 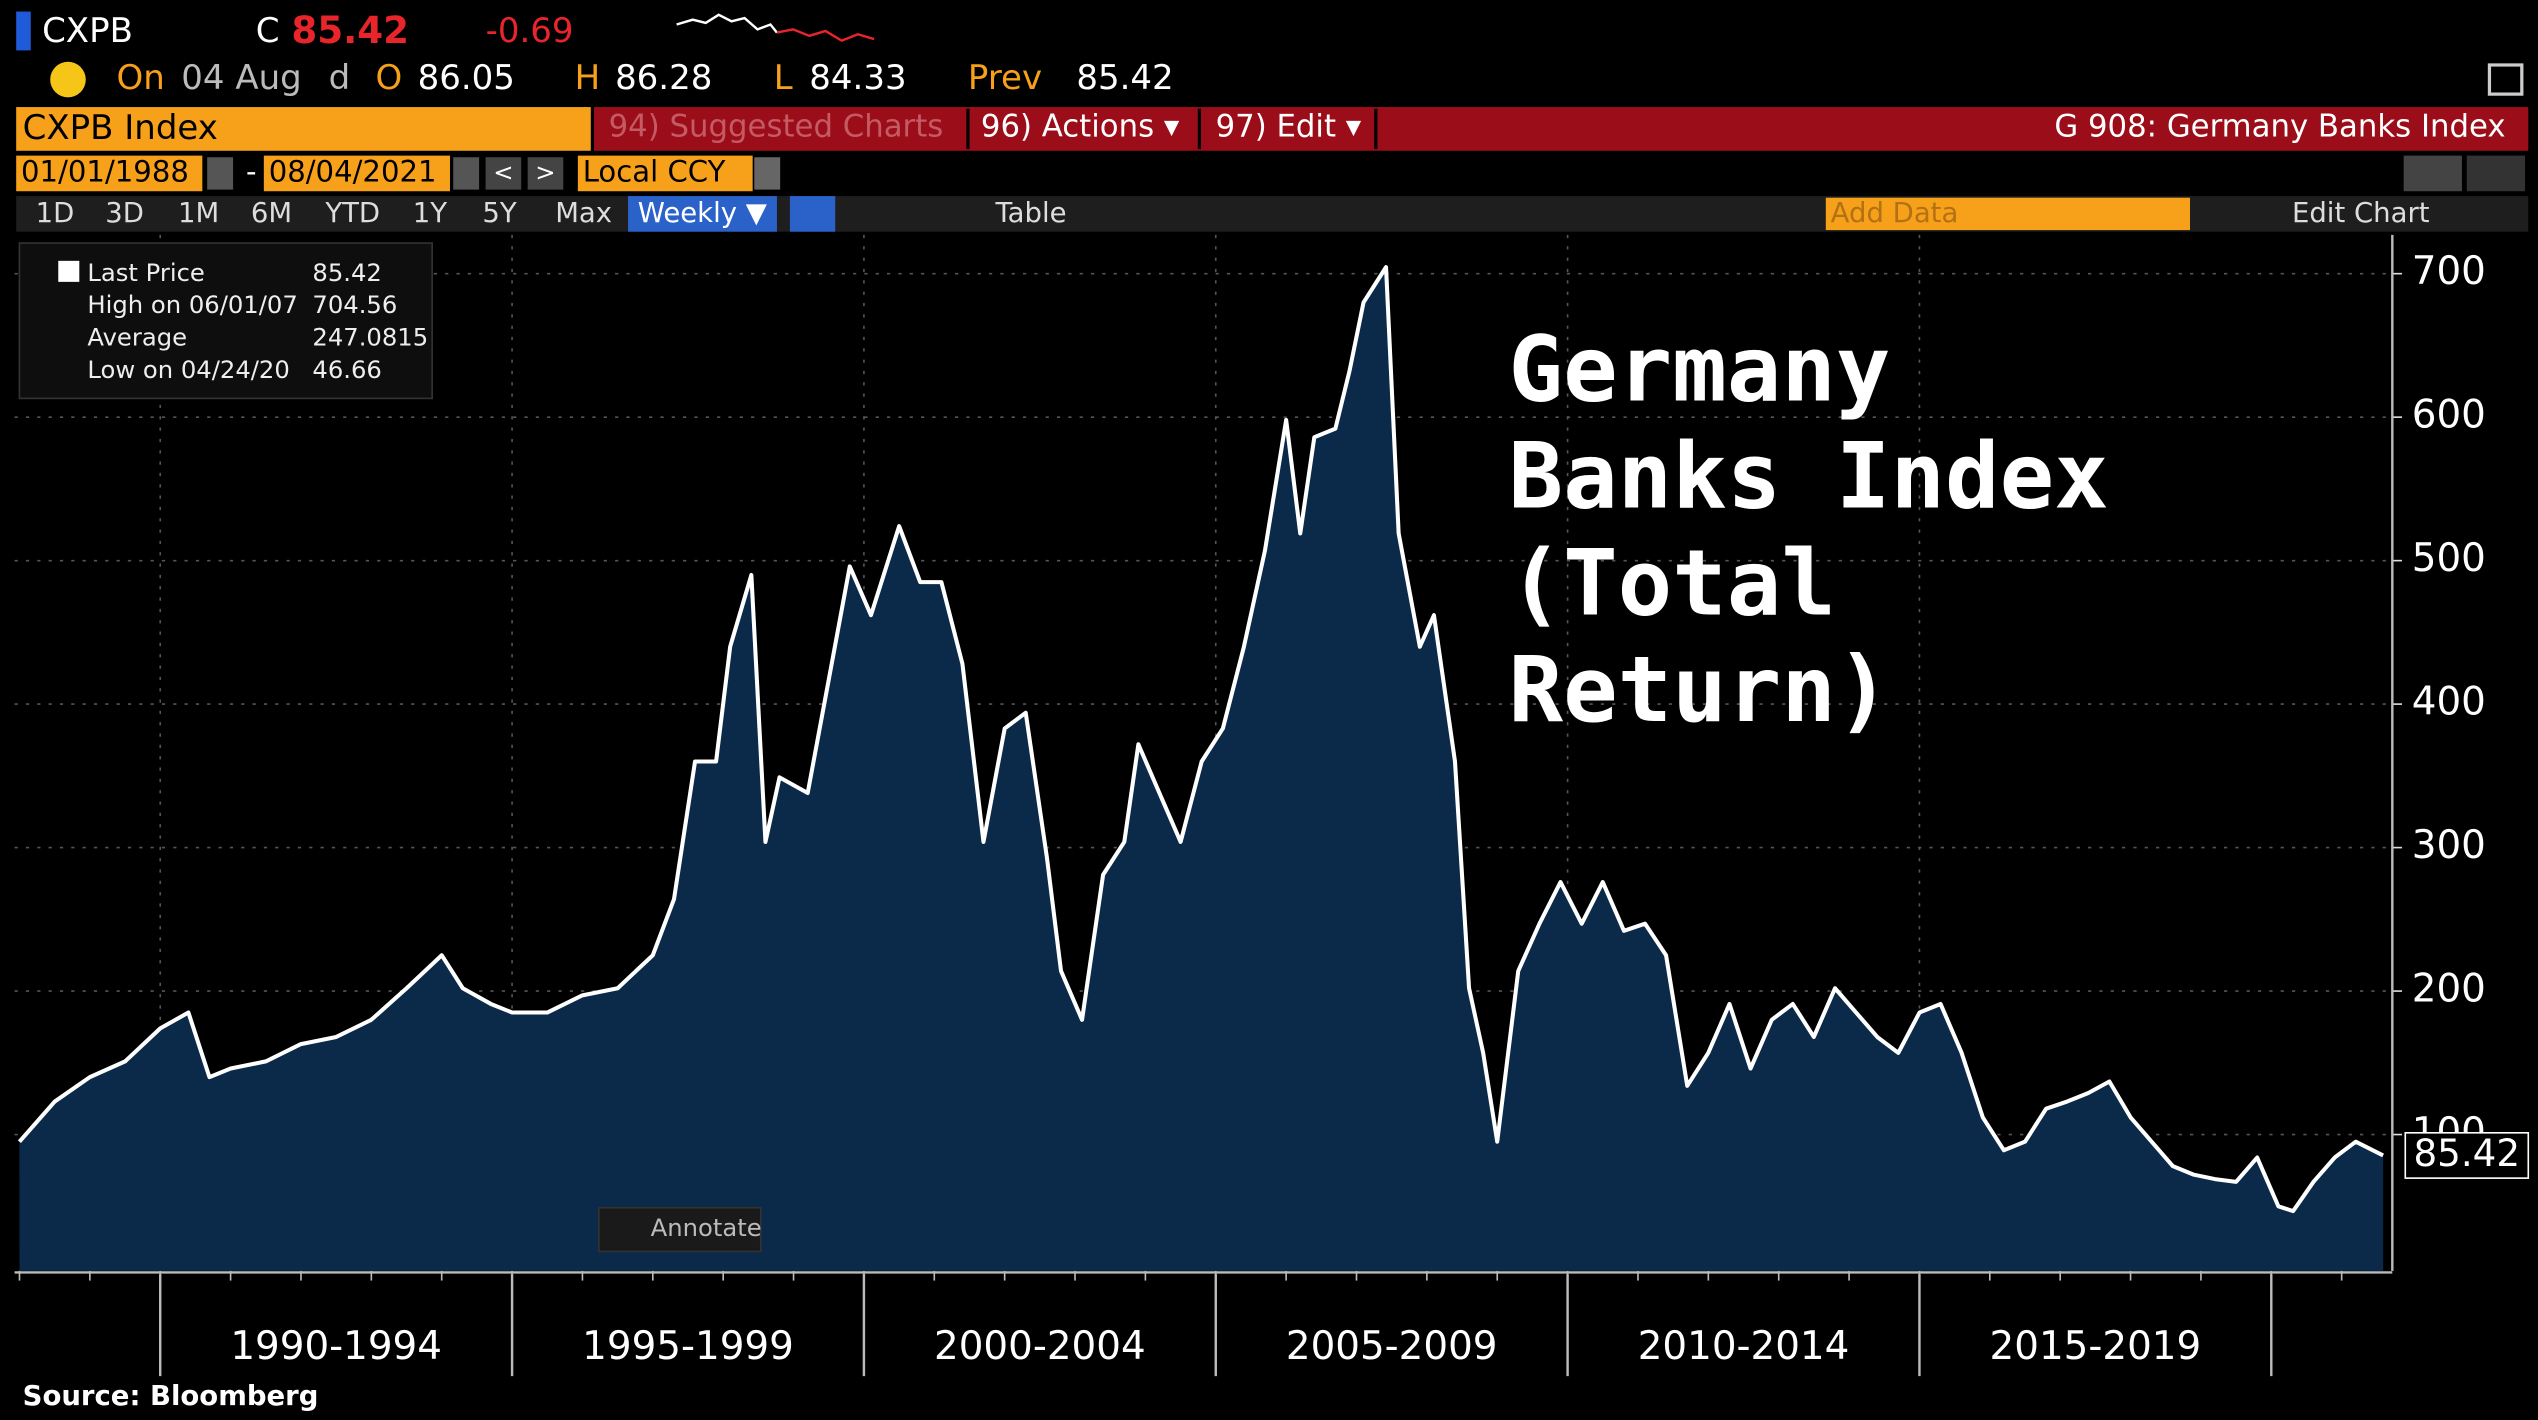 I want to click on actions: 96) Actions ▾, so click(x=1080, y=127).